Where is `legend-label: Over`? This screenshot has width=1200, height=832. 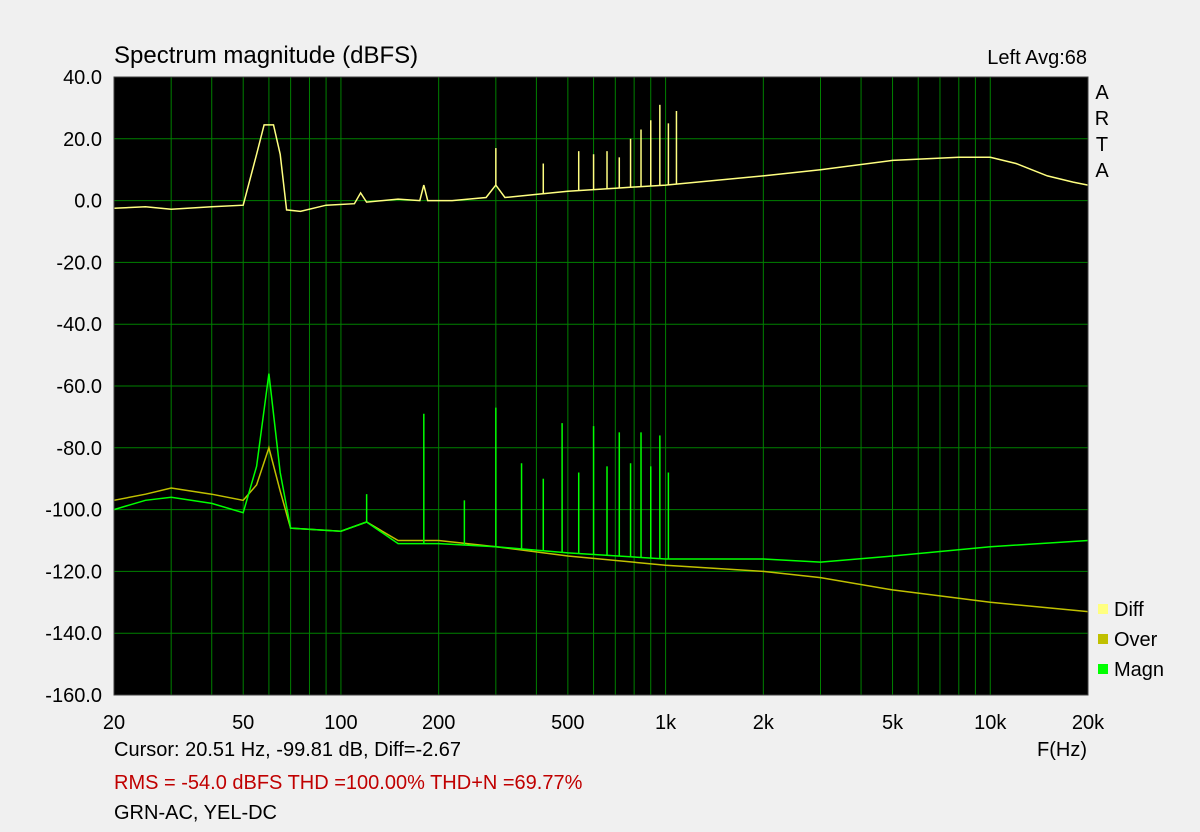 legend-label: Over is located at coordinates (1136, 640).